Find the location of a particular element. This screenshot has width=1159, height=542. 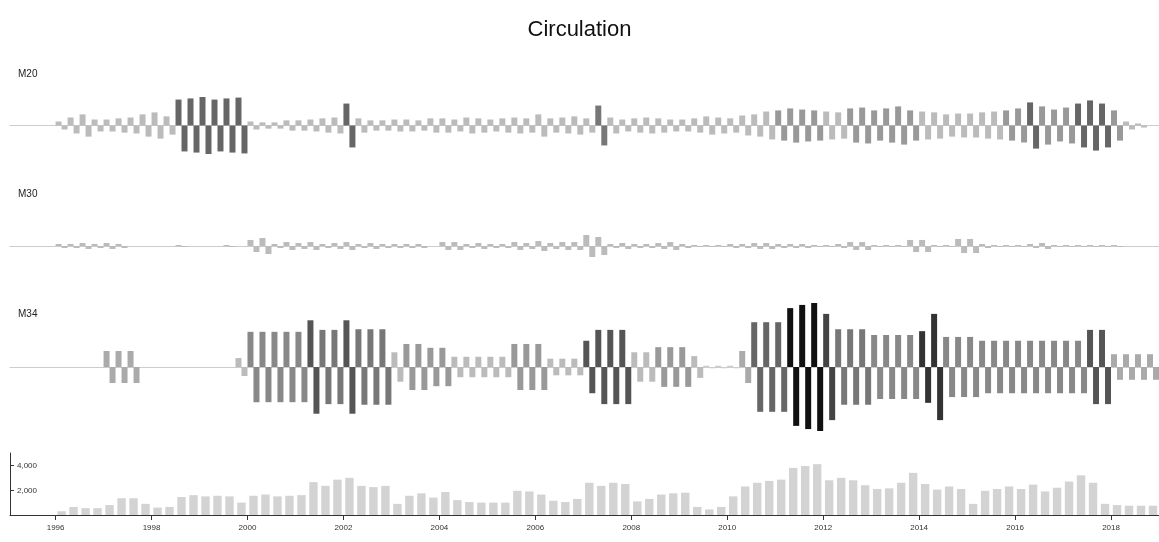

text: M20 is located at coordinates (28, 73).